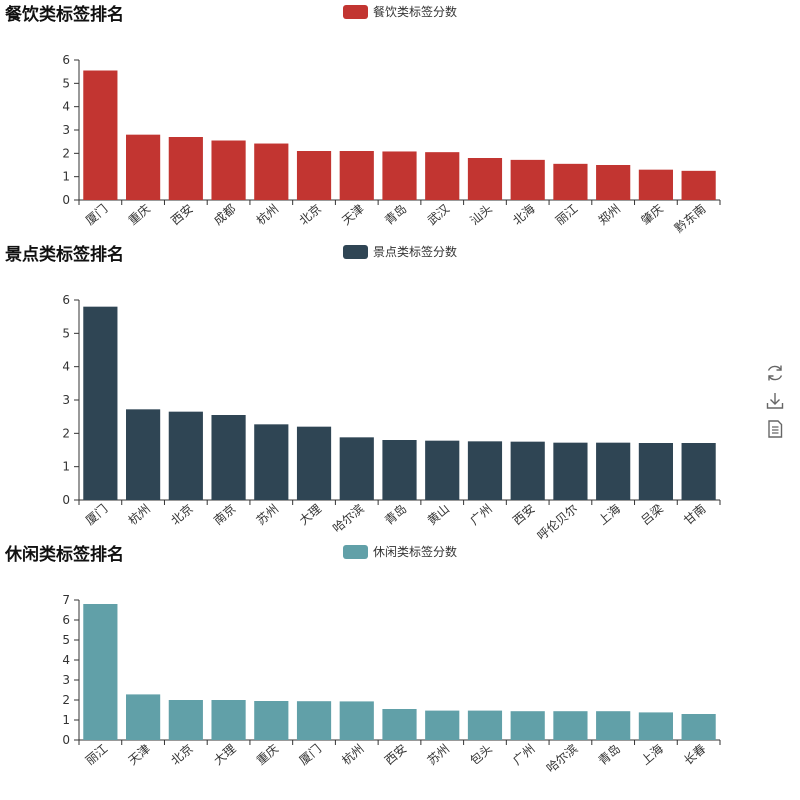  Describe the element at coordinates (695, 514) in the screenshot. I see `x-tick-label: 甘南` at that location.